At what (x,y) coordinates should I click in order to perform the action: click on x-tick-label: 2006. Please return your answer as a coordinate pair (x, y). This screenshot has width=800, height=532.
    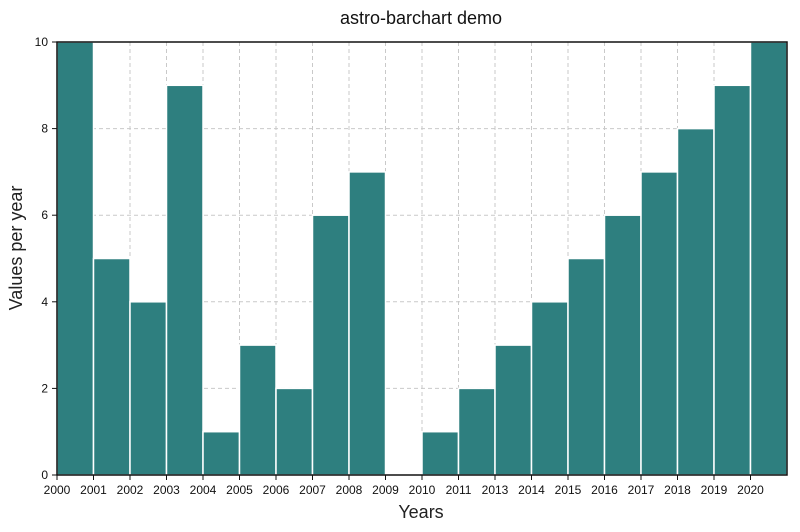
    Looking at the image, I should click on (276, 490).